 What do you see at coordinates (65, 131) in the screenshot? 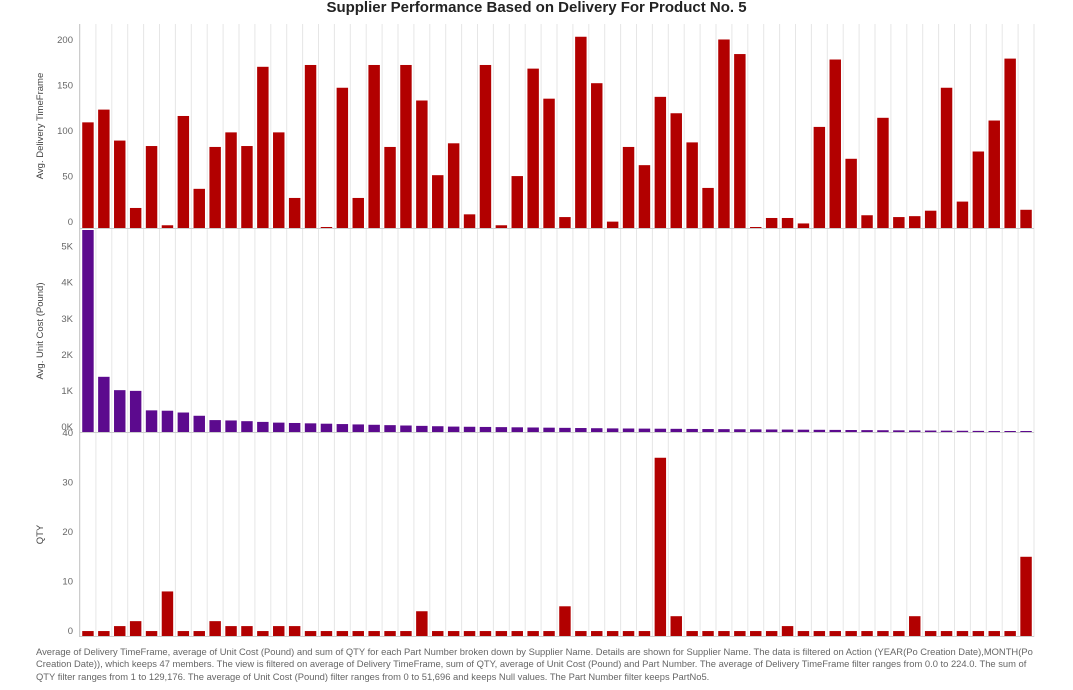
I see `y-tick-label: 100` at bounding box center [65, 131].